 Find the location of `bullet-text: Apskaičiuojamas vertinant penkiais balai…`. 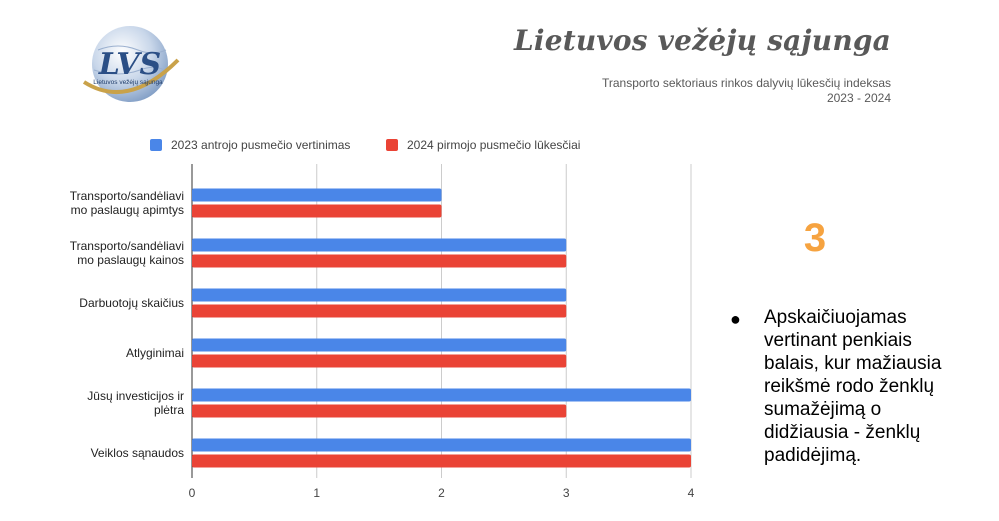

bullet-text: Apskaičiuojamas vertinant penkiais balai… is located at coordinates (853, 386).